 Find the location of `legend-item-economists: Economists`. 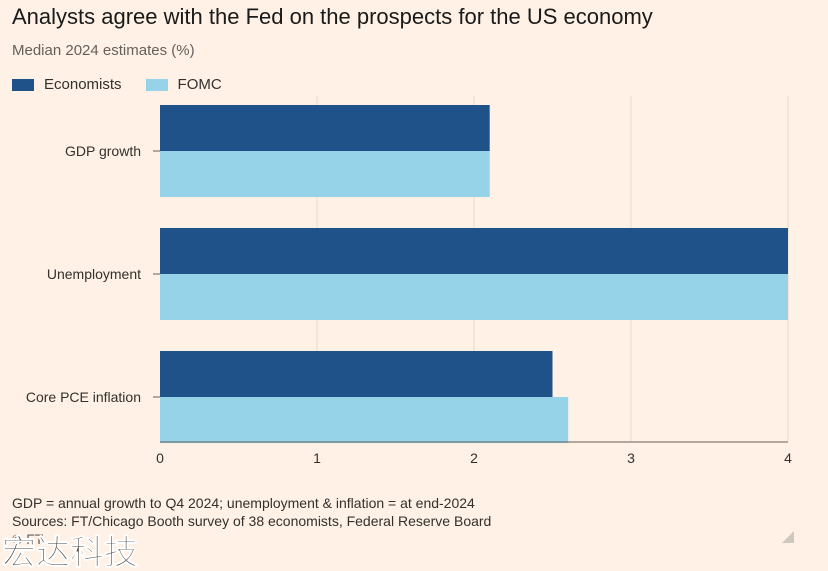

legend-item-economists: Economists is located at coordinates (67, 84).